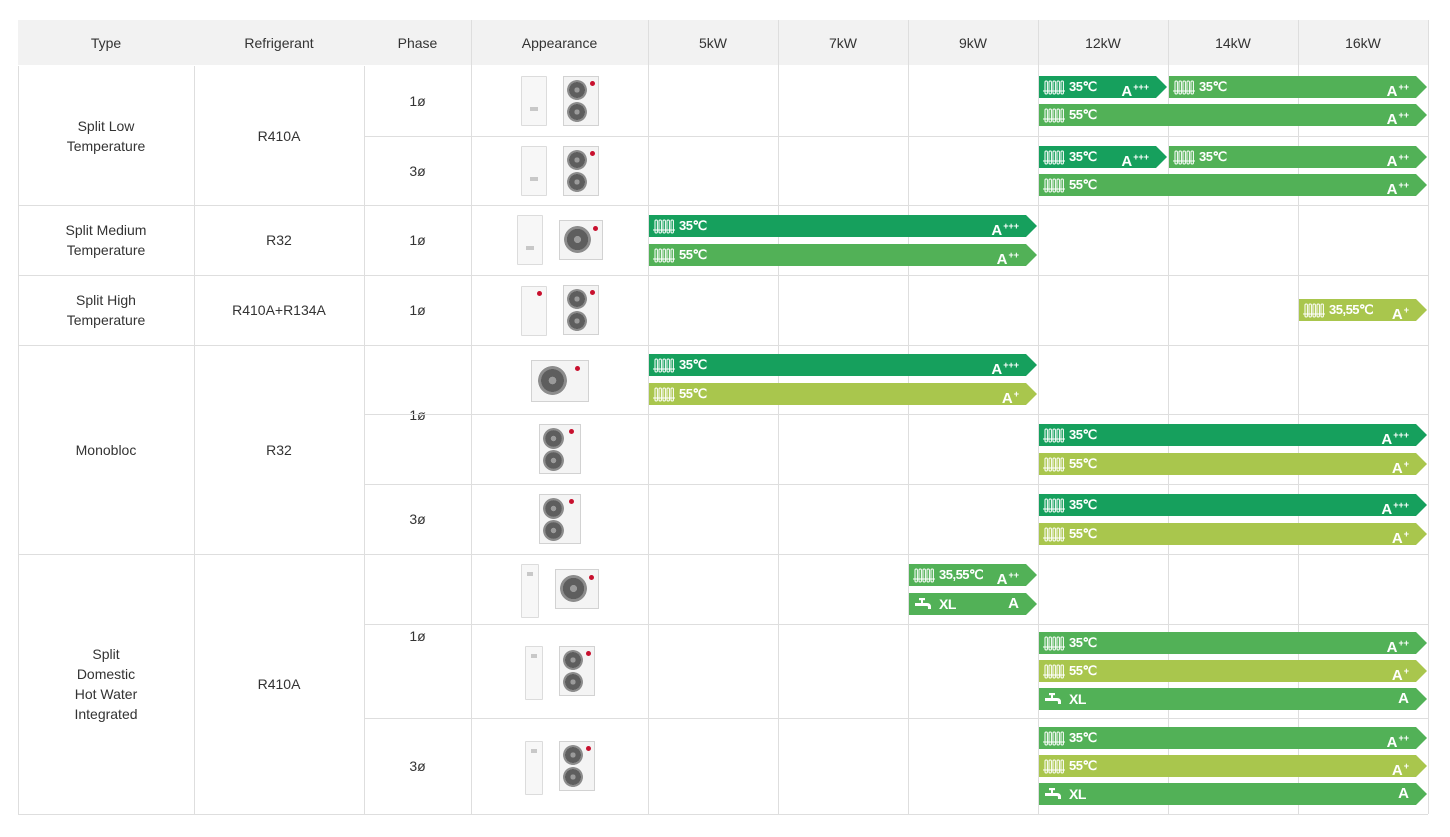 Image resolution: width=1450 pixels, height=837 pixels. Describe the element at coordinates (417, 636) in the screenshot. I see `phase-cell: 1ø` at that location.